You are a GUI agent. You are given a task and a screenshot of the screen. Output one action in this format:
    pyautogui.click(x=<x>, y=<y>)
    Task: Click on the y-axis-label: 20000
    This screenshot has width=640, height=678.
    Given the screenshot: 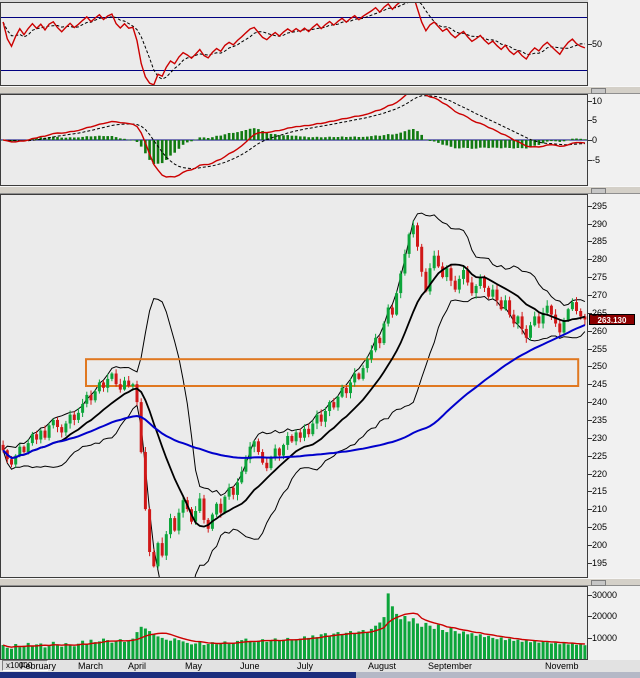 What is the action you would take?
    pyautogui.click(x=605, y=616)
    